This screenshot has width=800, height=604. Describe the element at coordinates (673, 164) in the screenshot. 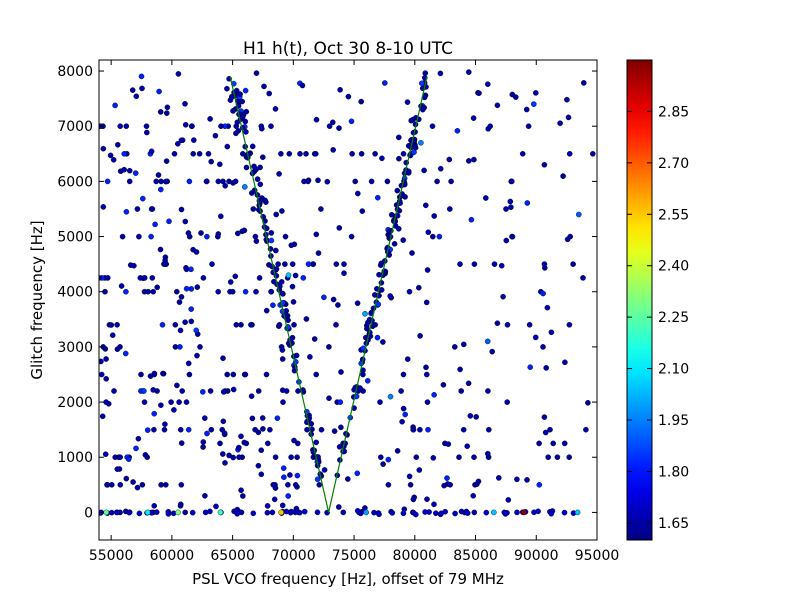

I see `colorbar-tick-label: 2.70` at that location.